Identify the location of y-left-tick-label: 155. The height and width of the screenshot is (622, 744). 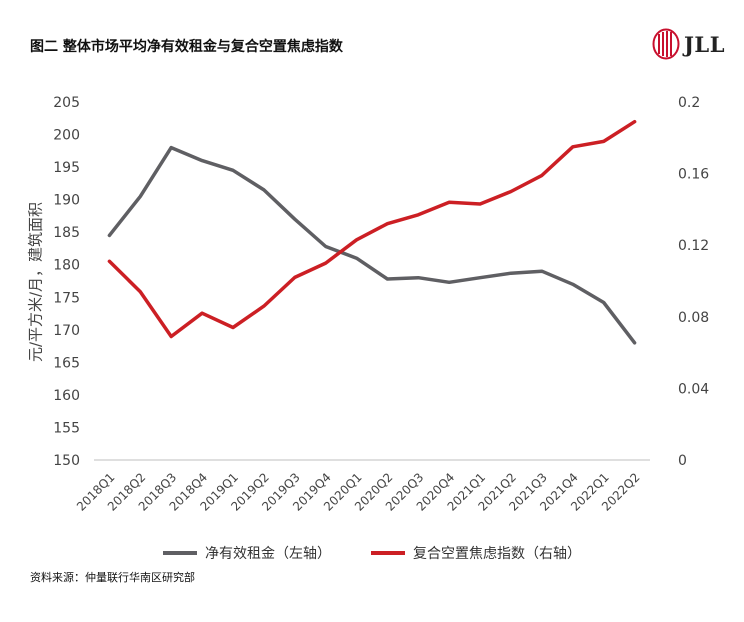
(66, 428).